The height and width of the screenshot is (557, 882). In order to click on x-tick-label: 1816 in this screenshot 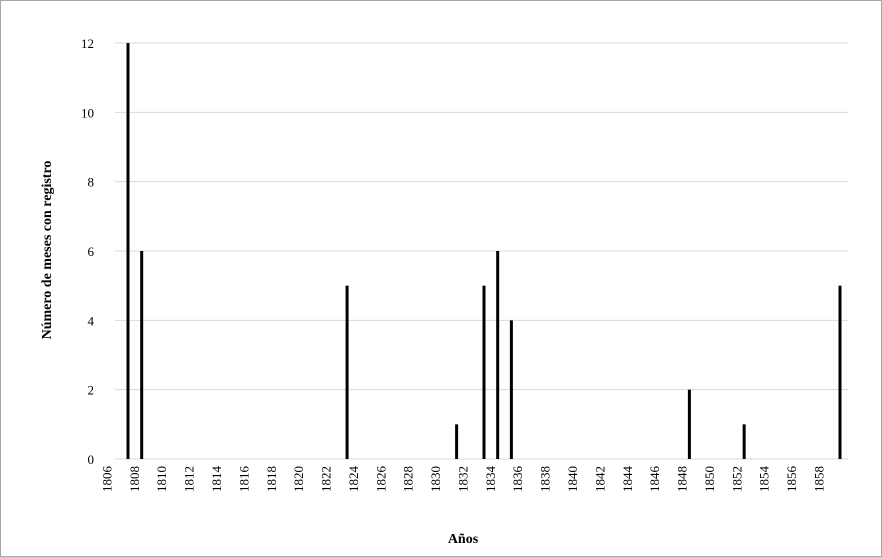, I will do `click(243, 479)`.